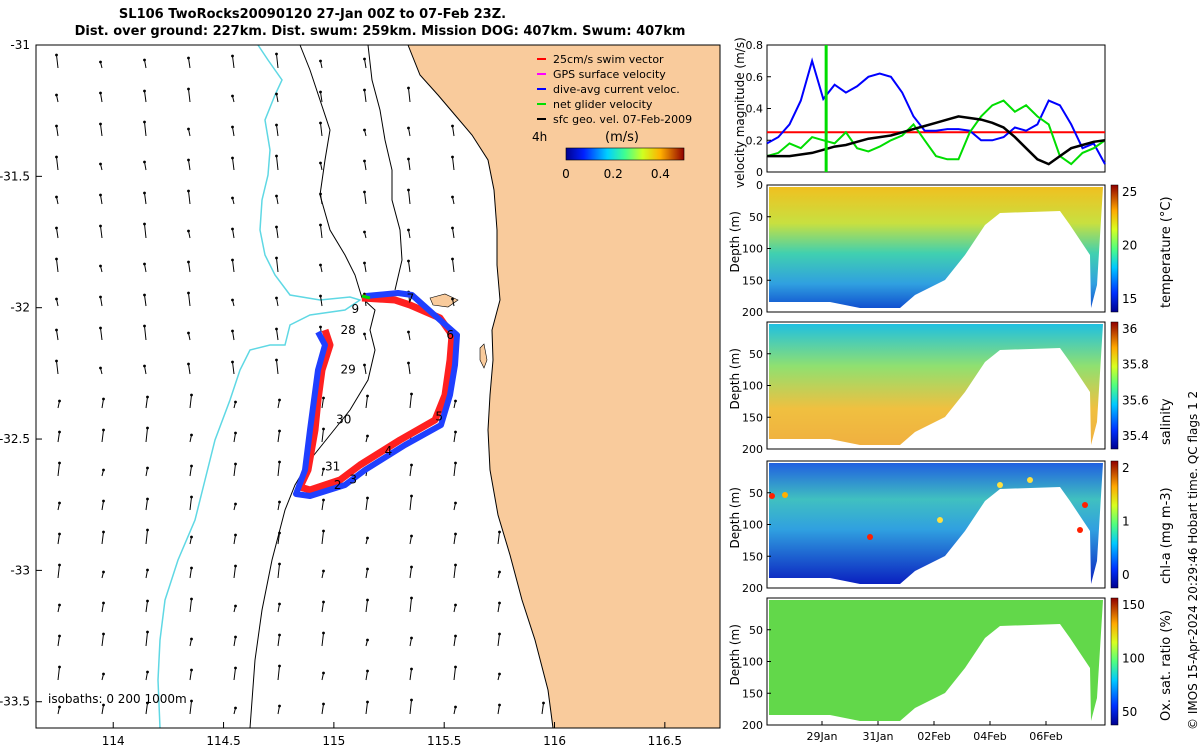 This screenshot has height=750, width=1200. What do you see at coordinates (343, 419) in the screenshot?
I see `track-day-label: 30` at bounding box center [343, 419].